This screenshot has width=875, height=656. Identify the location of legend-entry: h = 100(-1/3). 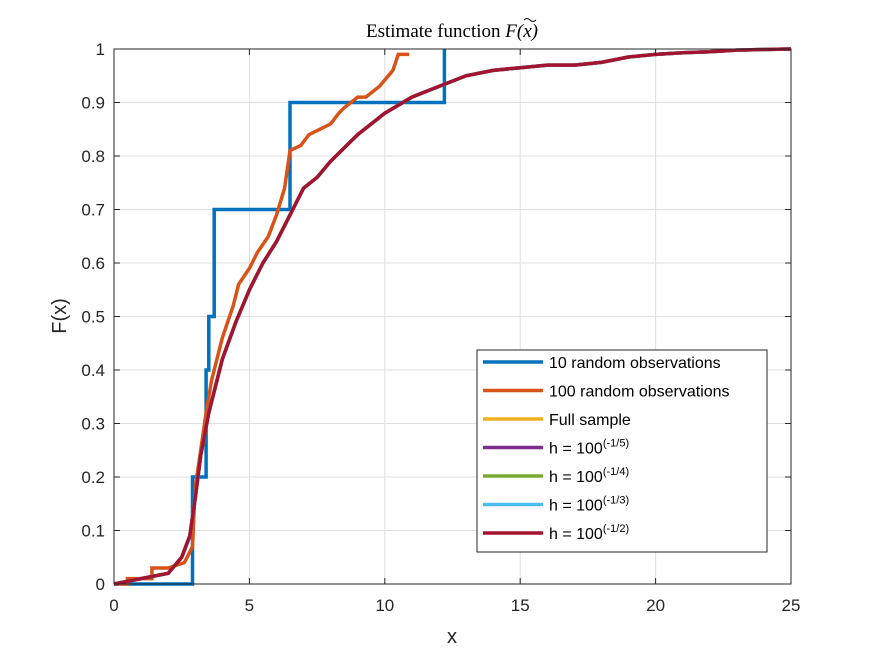
(589, 505).